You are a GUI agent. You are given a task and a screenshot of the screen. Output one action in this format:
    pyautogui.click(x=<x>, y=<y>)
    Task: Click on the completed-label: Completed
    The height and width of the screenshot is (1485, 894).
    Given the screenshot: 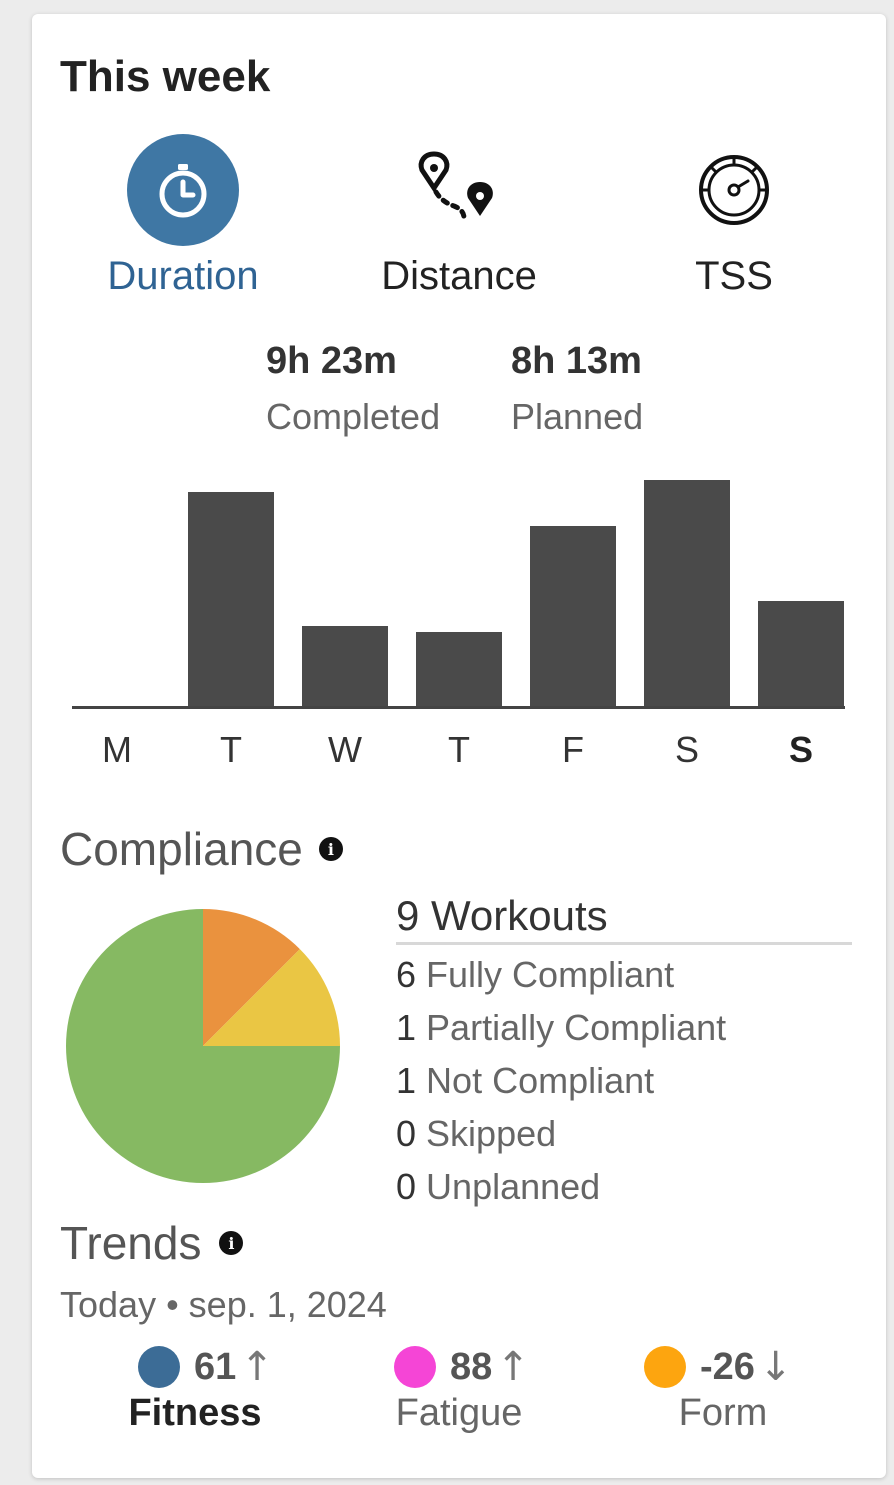 What is the action you would take?
    pyautogui.click(x=353, y=416)
    